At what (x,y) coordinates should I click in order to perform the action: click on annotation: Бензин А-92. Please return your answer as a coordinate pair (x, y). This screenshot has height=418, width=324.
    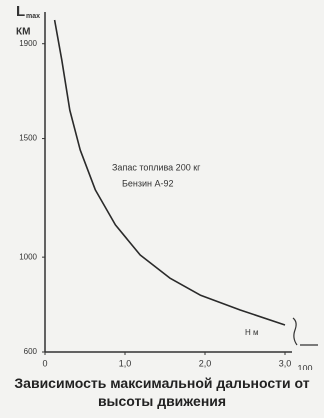
    Looking at the image, I should click on (148, 183).